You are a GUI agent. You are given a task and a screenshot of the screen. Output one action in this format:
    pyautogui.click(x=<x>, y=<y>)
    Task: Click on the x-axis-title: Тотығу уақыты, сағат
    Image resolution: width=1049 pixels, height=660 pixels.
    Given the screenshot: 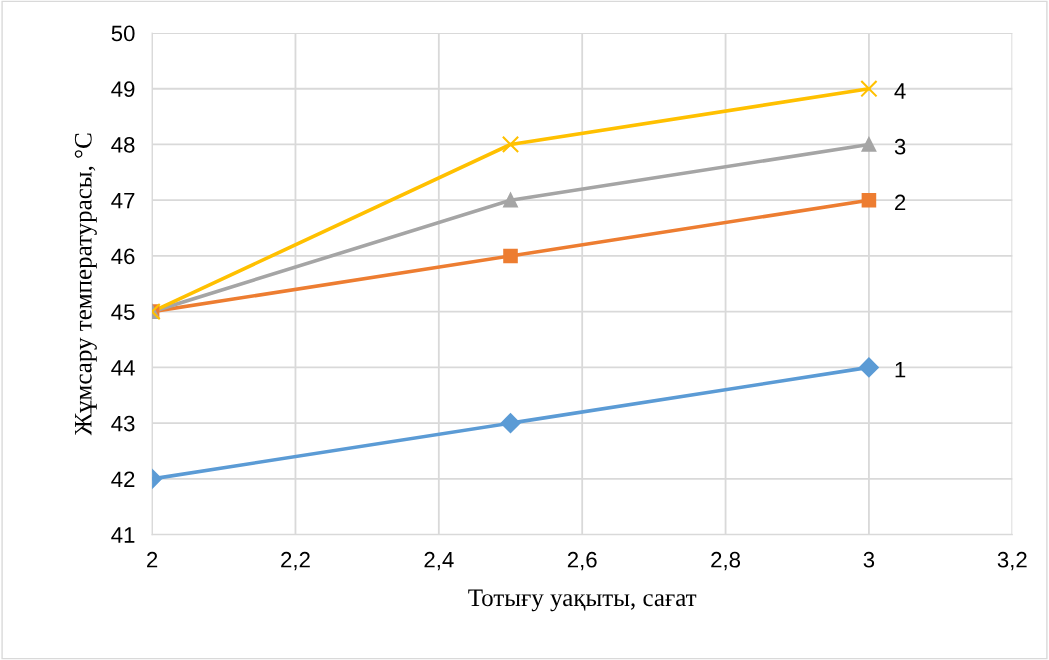 What is the action you would take?
    pyautogui.click(x=582, y=600)
    